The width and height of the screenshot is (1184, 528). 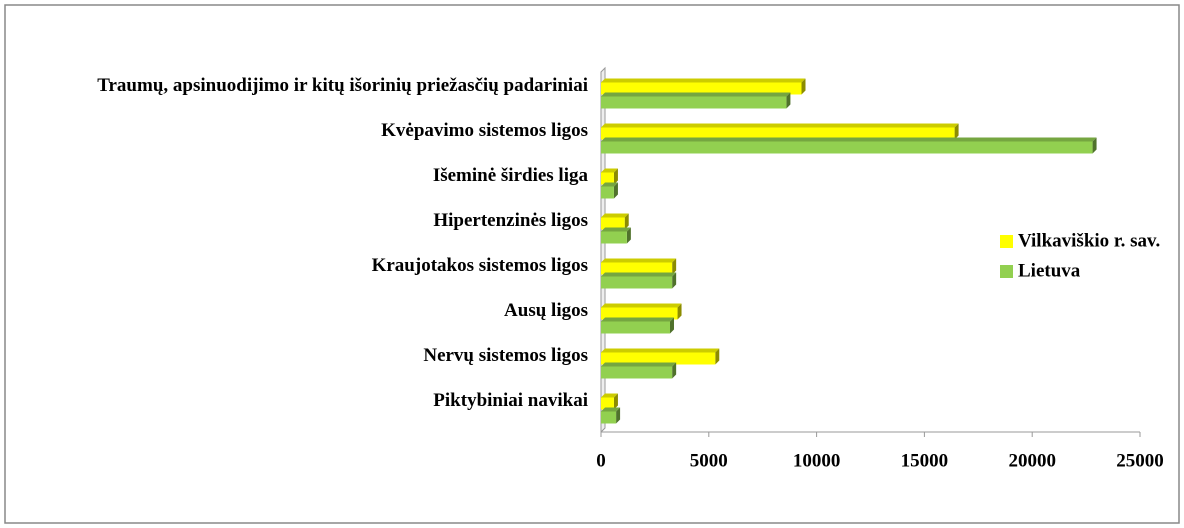 I want to click on x-tick-label: 25000, so click(x=1140, y=460).